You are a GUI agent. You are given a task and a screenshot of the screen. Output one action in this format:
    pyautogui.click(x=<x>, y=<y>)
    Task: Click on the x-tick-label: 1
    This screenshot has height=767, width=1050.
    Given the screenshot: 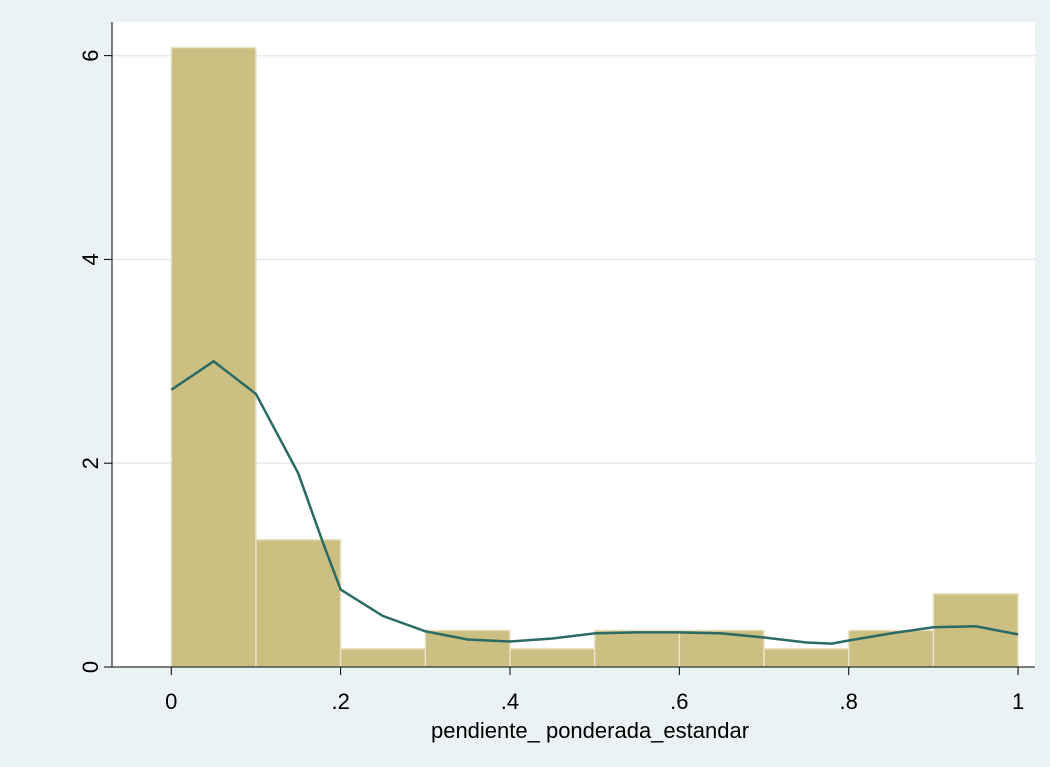 What is the action you would take?
    pyautogui.click(x=1018, y=701)
    